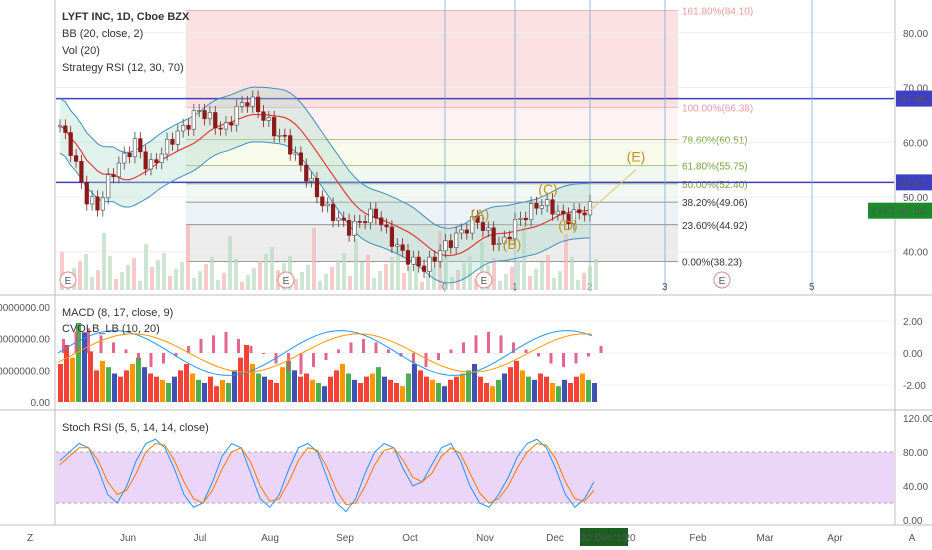 The width and height of the screenshot is (932, 550). I want to click on legend-strategy-rsi: Strategy RSI (12, 30, 70), so click(123, 68).